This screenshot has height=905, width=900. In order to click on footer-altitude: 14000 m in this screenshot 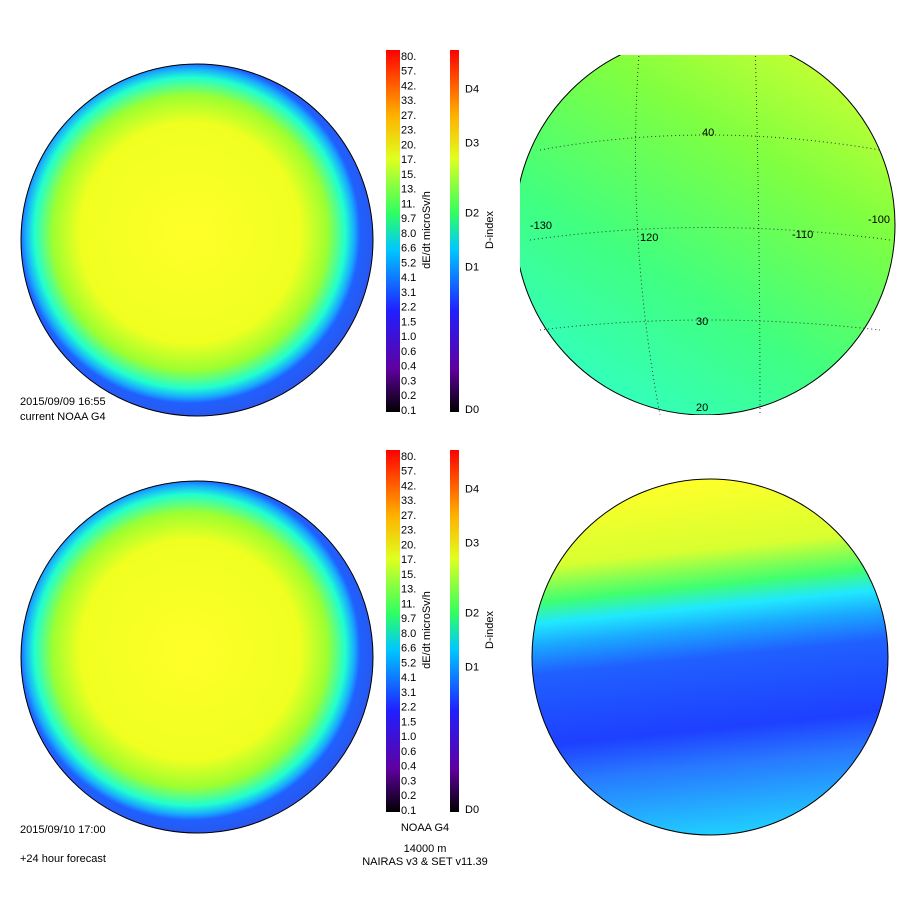, I will do `click(425, 849)`.